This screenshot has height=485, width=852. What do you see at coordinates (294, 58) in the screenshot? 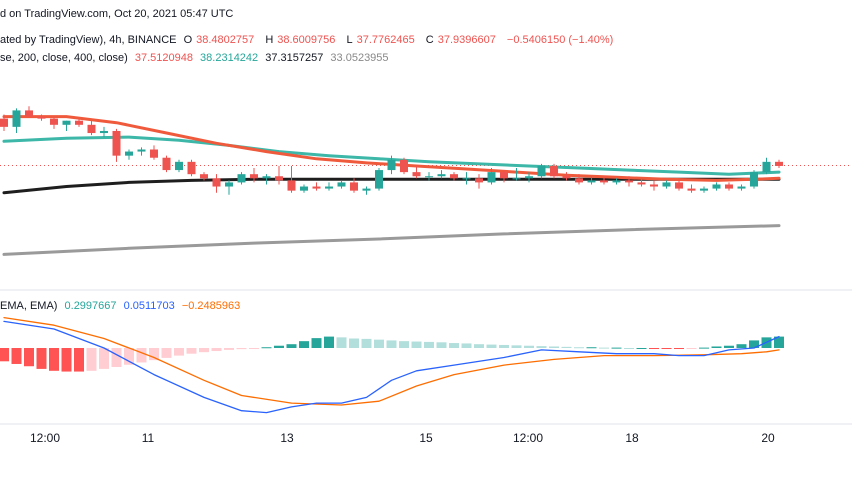
I see `ma-value-3: 37.3157257` at bounding box center [294, 58].